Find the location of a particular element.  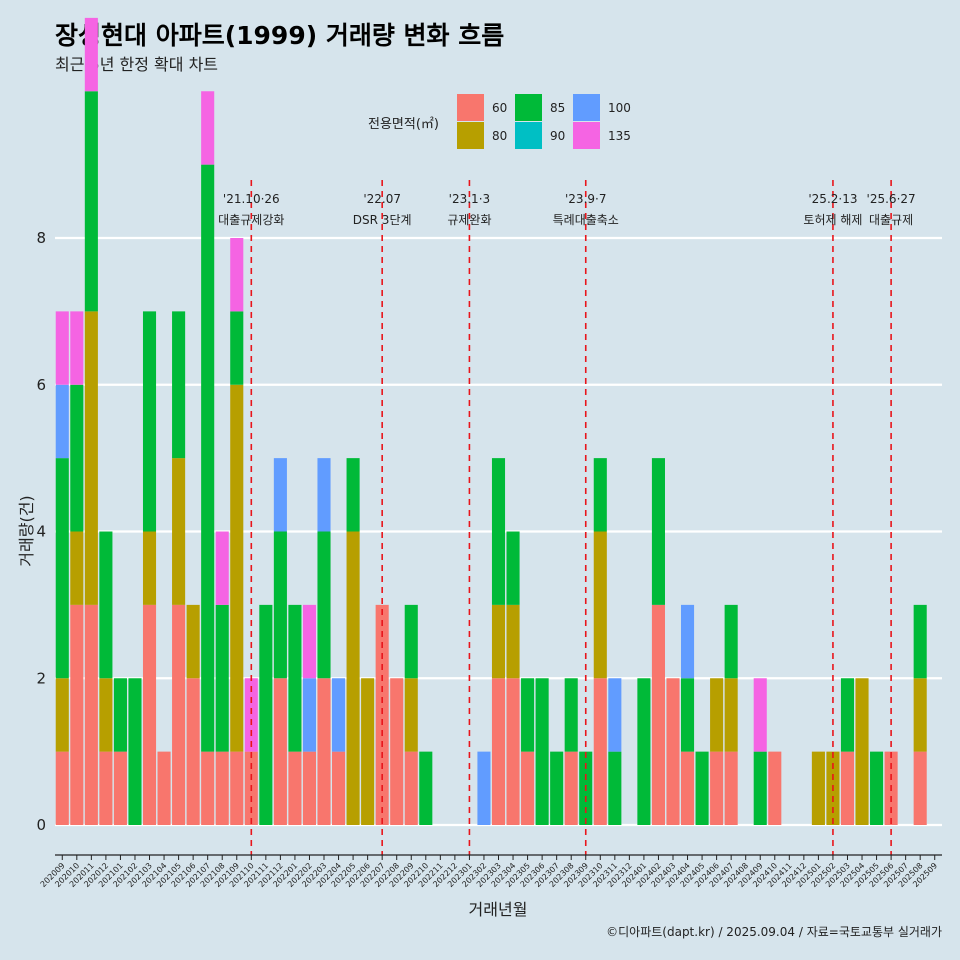

legend-label-135: 135 is located at coordinates (619, 136).